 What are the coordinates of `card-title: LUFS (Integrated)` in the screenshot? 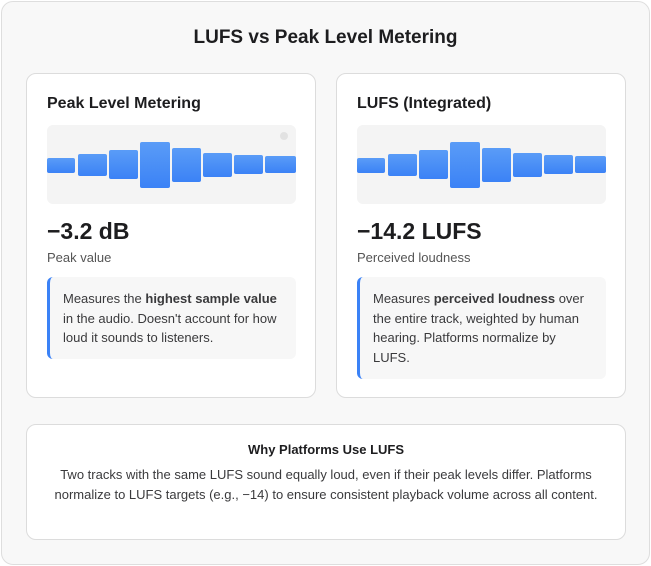 It's located at (424, 103).